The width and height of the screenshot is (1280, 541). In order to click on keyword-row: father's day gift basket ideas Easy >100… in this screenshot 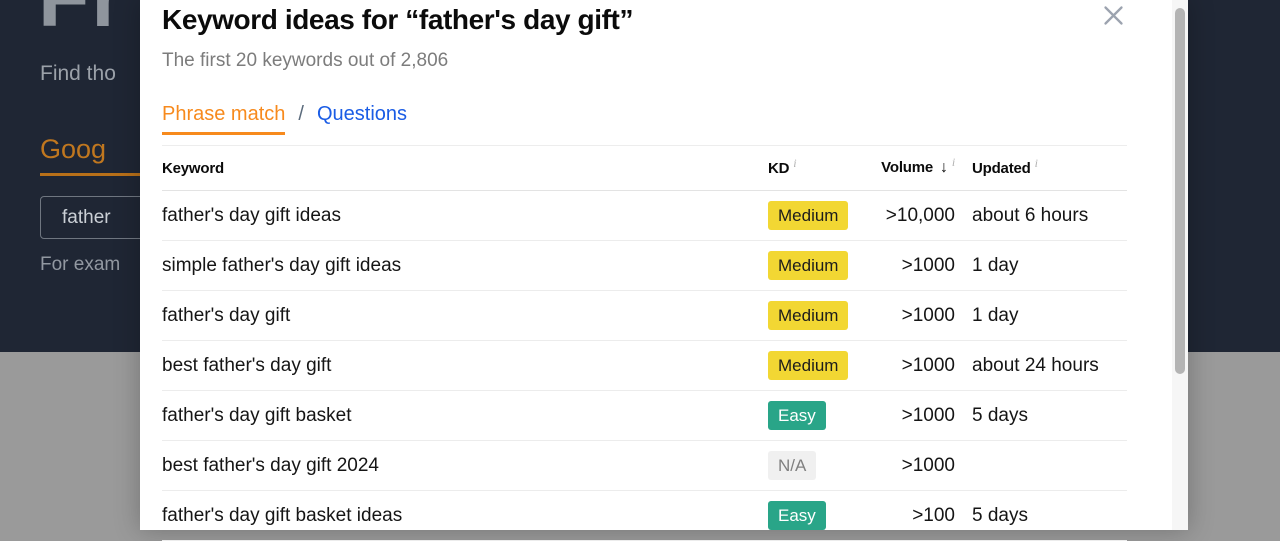, I will do `click(644, 516)`.